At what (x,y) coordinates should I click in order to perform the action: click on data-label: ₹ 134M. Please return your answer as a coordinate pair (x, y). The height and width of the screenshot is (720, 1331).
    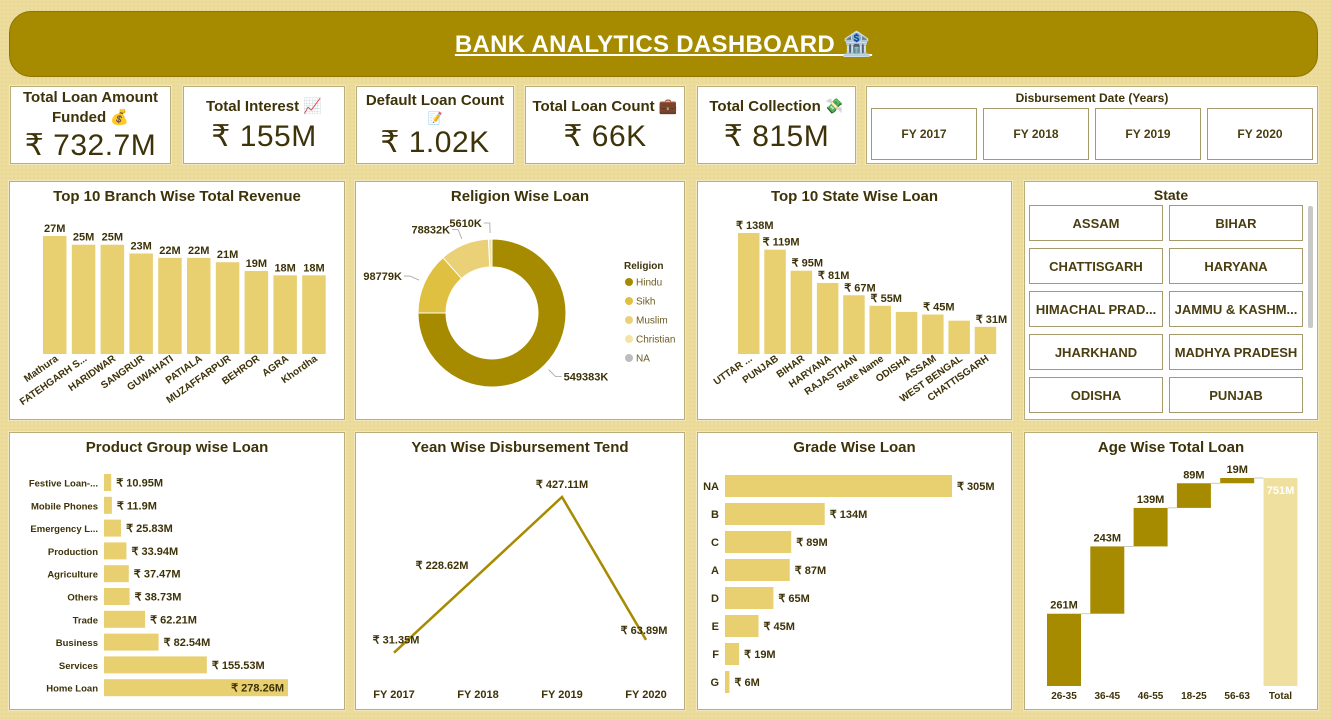
    Looking at the image, I should click on (849, 515).